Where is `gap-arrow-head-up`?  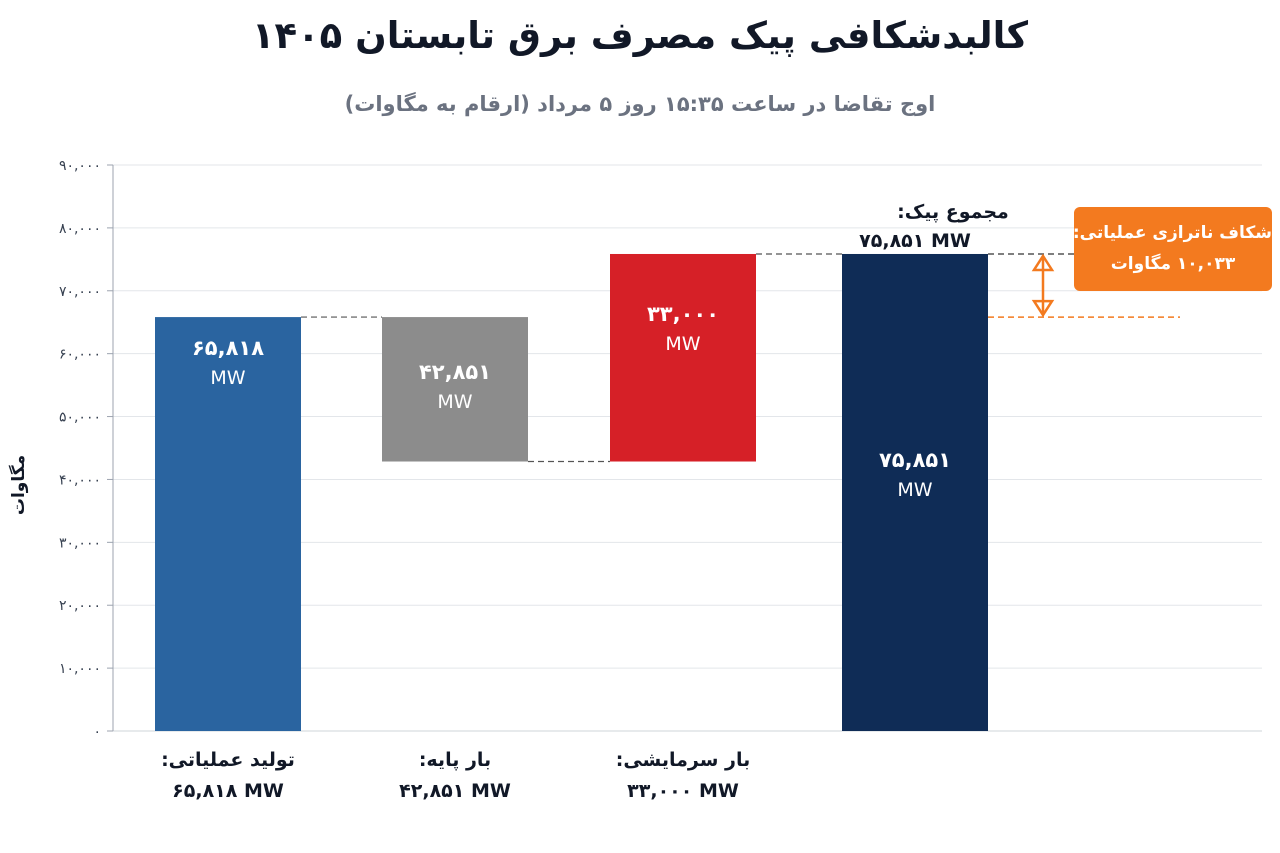 gap-arrow-head-up is located at coordinates (1043, 262).